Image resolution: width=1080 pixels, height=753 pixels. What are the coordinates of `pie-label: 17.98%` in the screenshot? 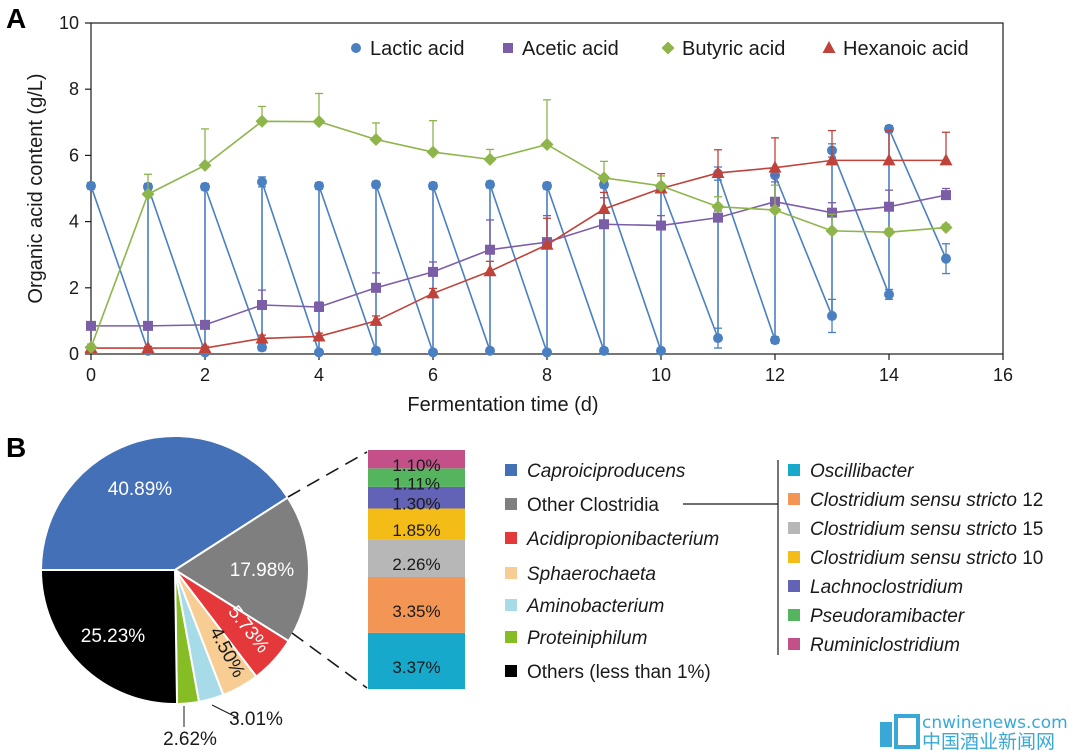 It's located at (262, 570).